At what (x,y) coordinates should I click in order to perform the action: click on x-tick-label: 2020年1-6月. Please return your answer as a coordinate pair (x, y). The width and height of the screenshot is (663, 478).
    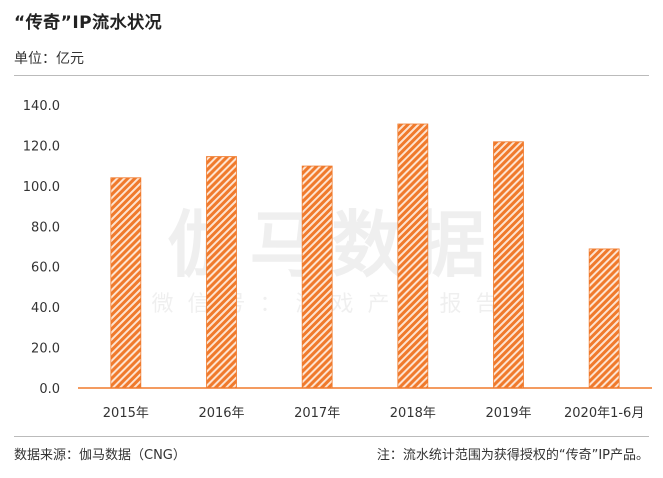
    Looking at the image, I should click on (604, 413).